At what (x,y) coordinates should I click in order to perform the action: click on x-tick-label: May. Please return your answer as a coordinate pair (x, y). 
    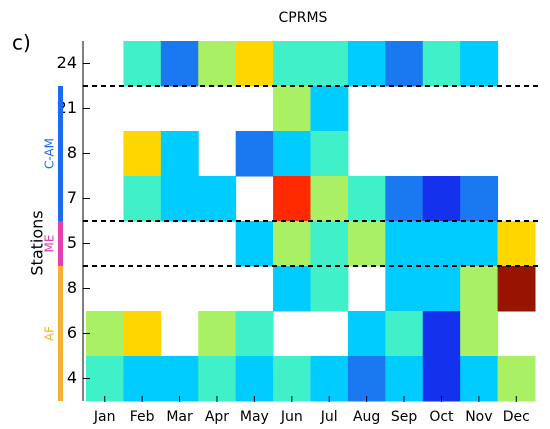
    Looking at the image, I should click on (254, 417).